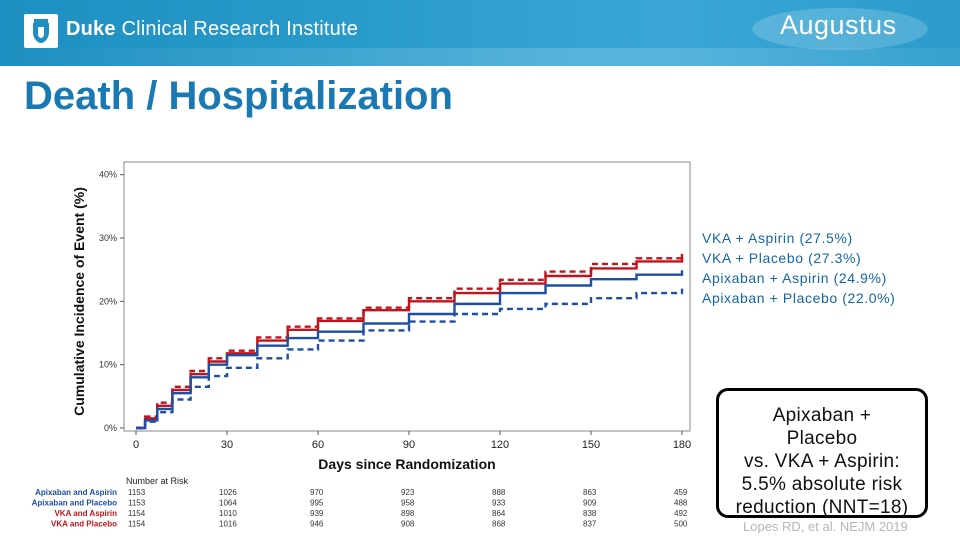 Image resolution: width=960 pixels, height=540 pixels. I want to click on risk-cell: 970, so click(317, 492).